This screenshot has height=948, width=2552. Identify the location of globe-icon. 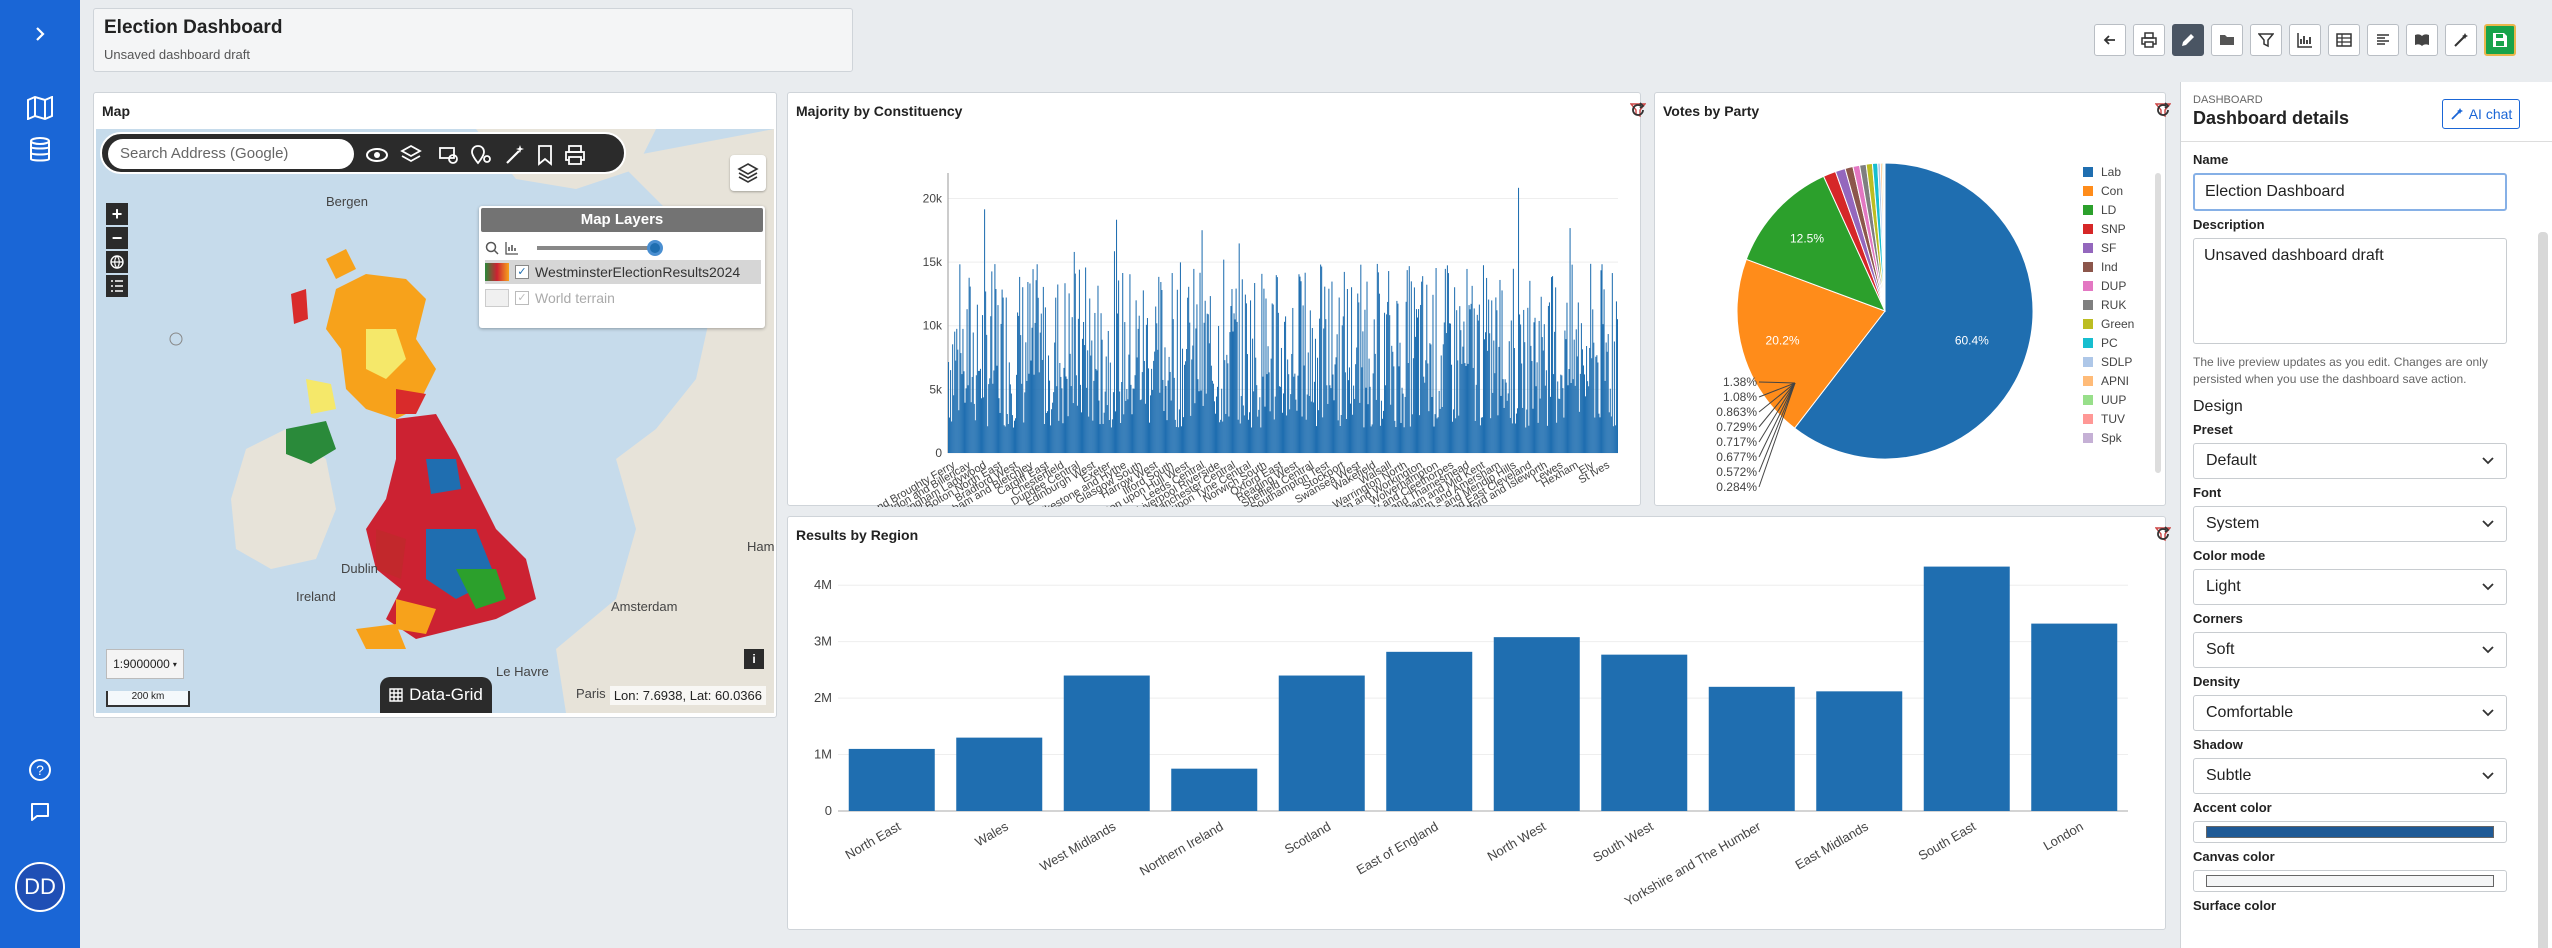
(117, 262).